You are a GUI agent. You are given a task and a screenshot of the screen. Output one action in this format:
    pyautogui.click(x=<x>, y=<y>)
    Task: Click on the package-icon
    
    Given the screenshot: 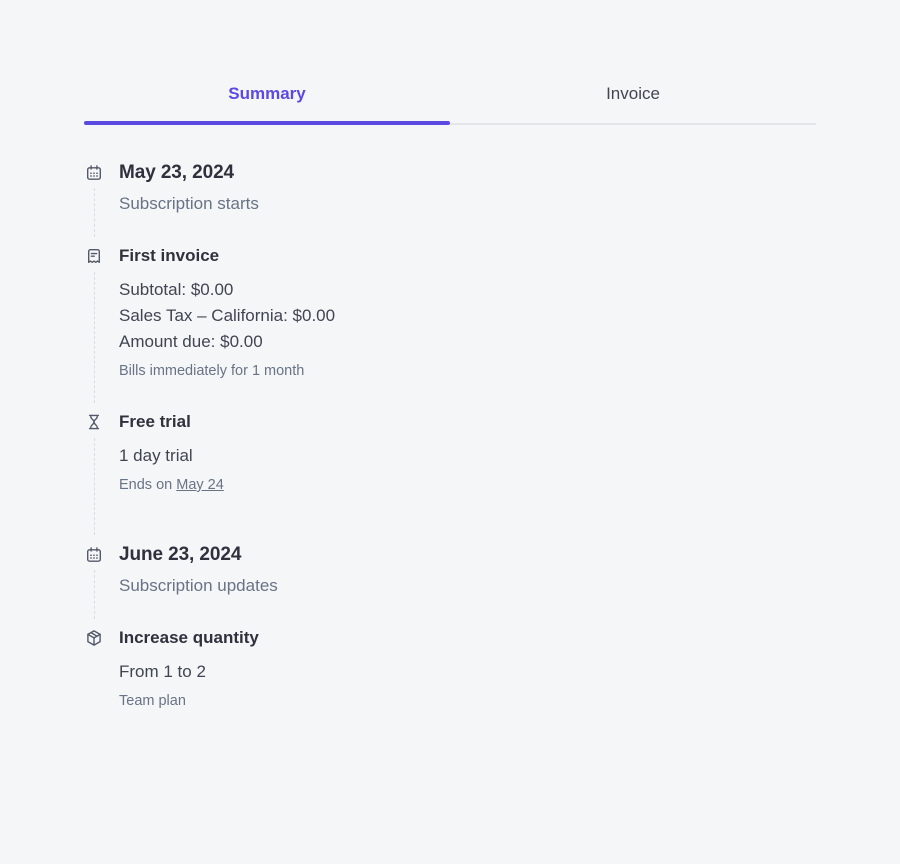 What is the action you would take?
    pyautogui.click(x=94, y=638)
    